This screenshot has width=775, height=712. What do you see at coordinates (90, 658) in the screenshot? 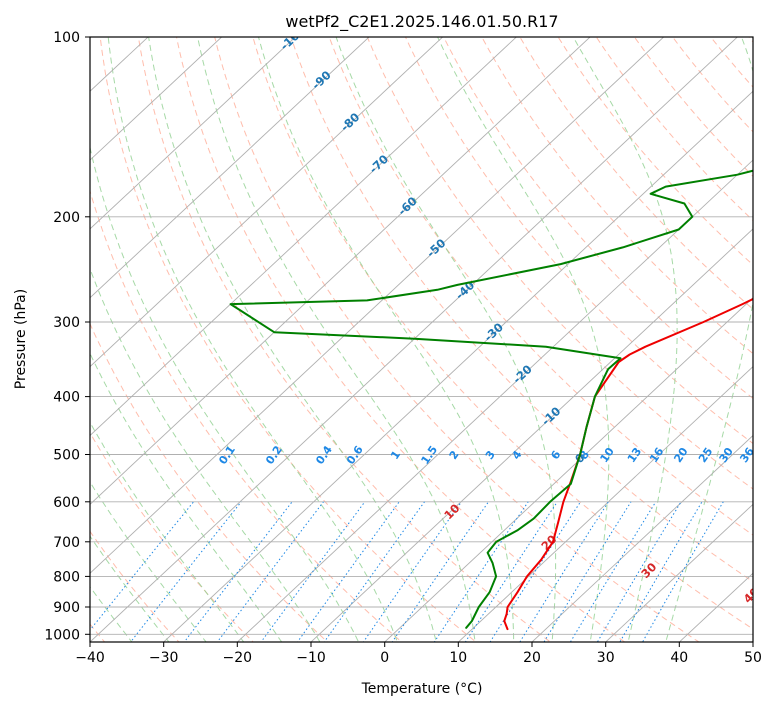
I see `x-tick-label: −40` at bounding box center [90, 658].